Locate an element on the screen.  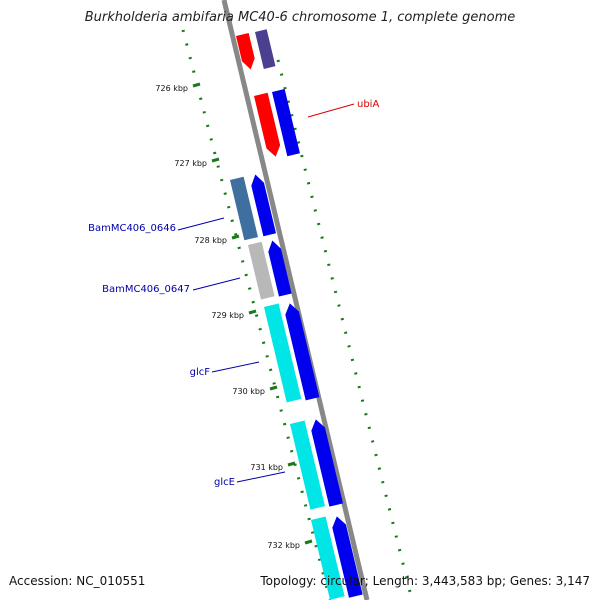
gene-label-glcF: glcF is located at coordinates (200, 372).